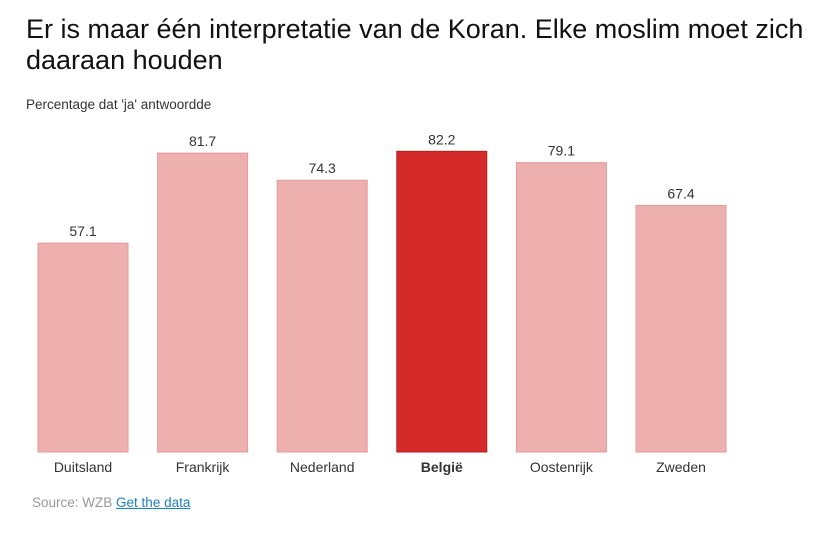  Describe the element at coordinates (153, 502) in the screenshot. I see `get-the-data-link: Get the data` at that location.